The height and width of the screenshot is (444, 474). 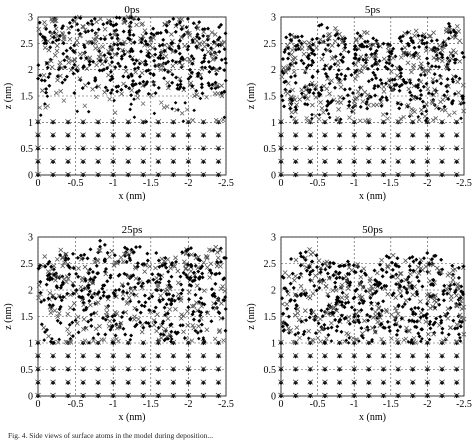 I want to click on y-tick-label: 3, so click(x=273, y=18).